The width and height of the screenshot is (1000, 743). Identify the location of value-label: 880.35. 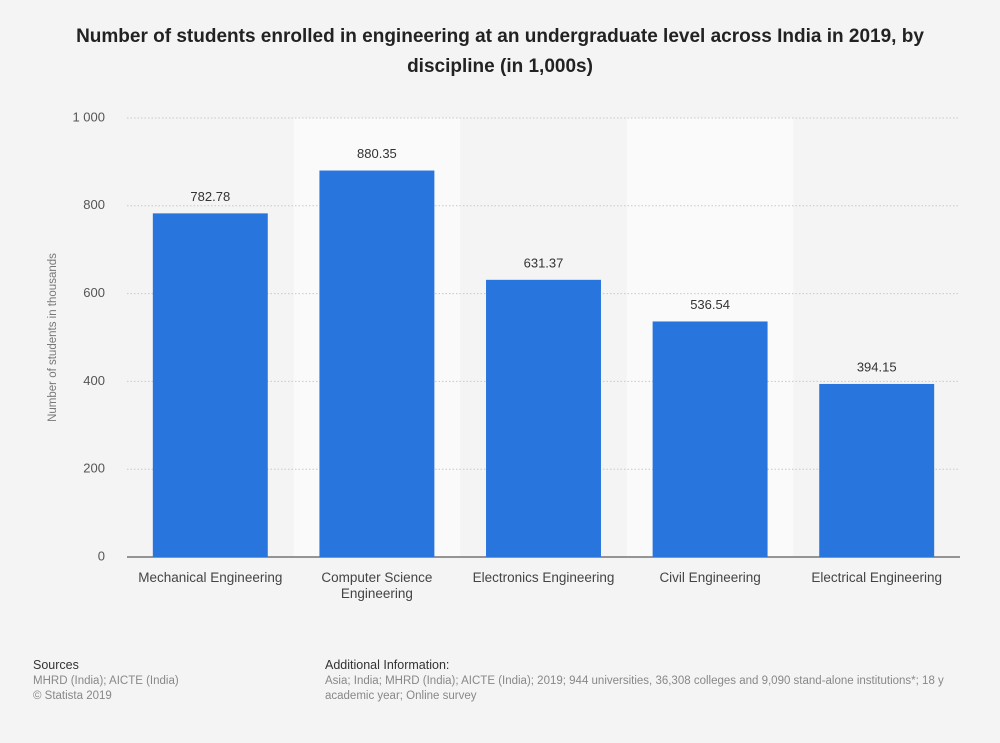
(377, 153).